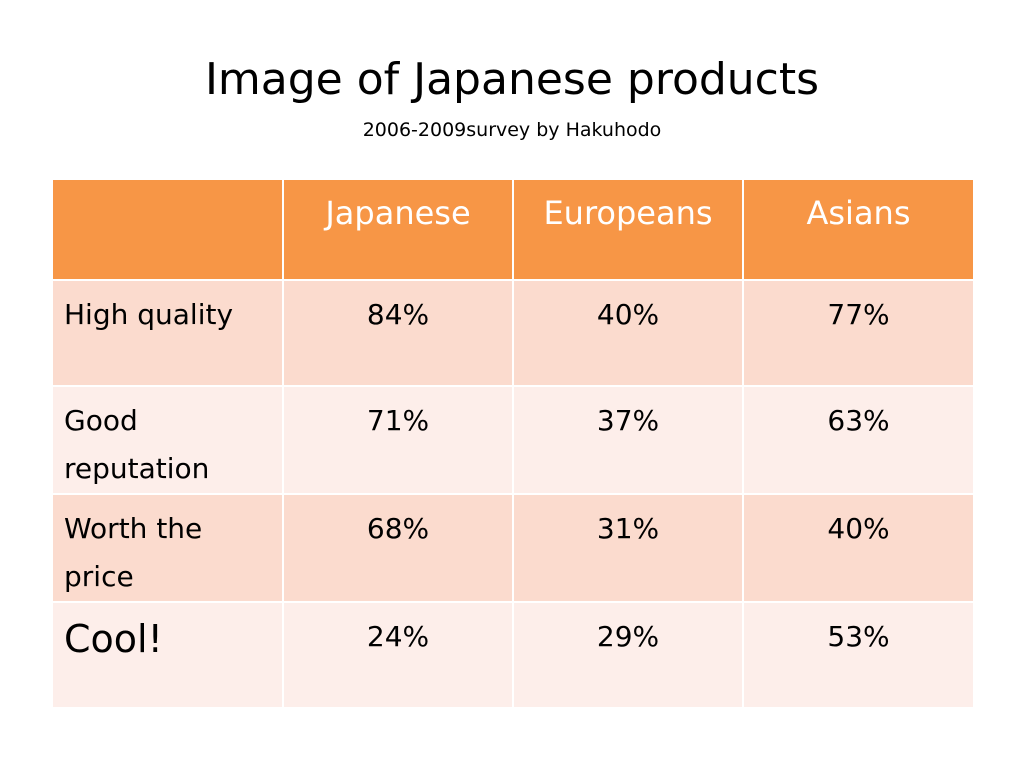 This screenshot has height=768, width=1024. Describe the element at coordinates (167, 229) in the screenshot. I see `header-corner-cell` at that location.